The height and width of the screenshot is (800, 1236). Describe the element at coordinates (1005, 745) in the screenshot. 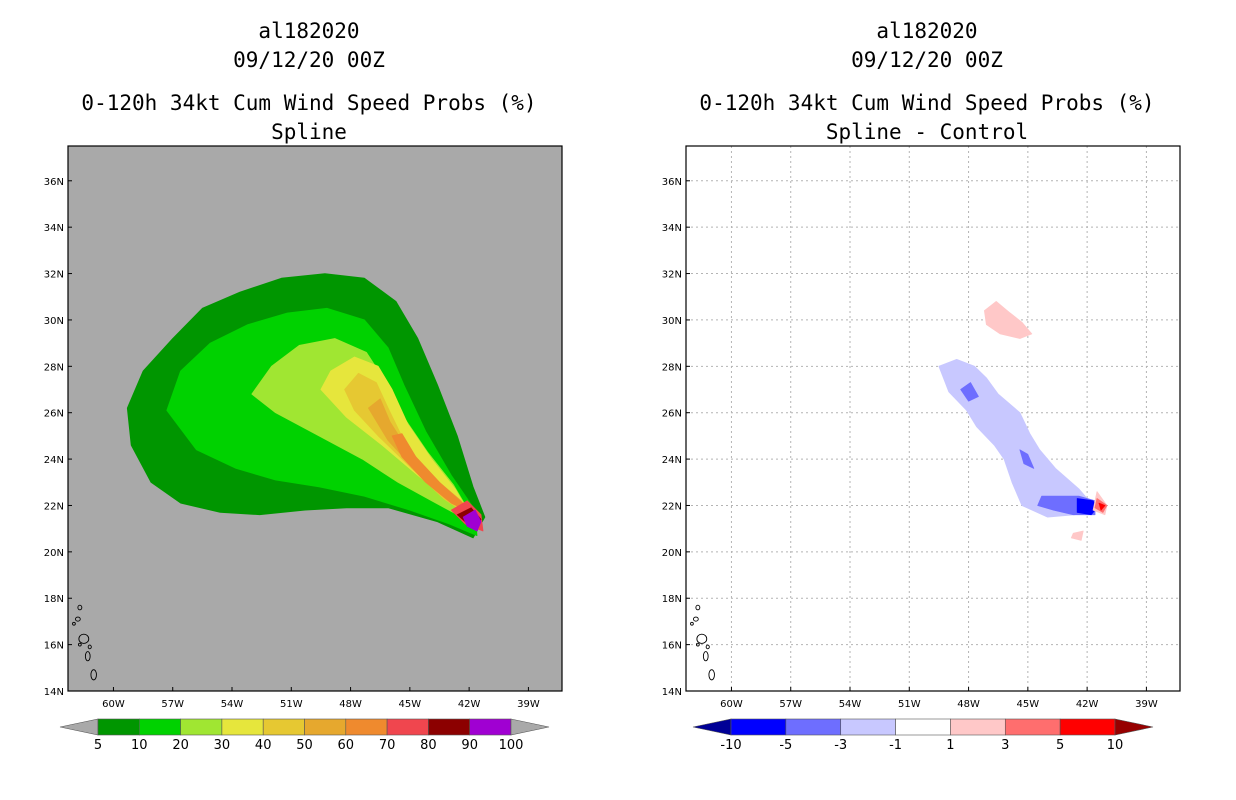

I see `colorbar-label: 3` at that location.